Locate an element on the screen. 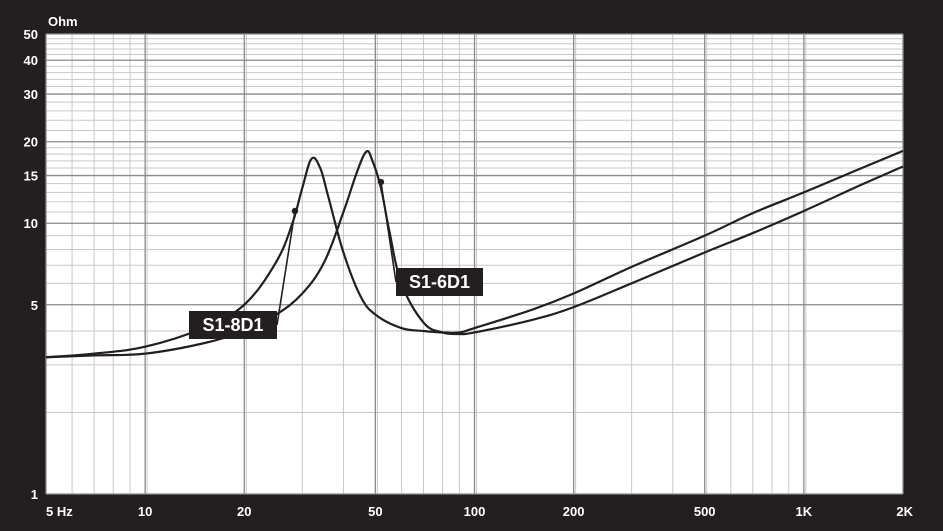 The image size is (943, 531). callout-label: S1-6D1 is located at coordinates (439, 282).